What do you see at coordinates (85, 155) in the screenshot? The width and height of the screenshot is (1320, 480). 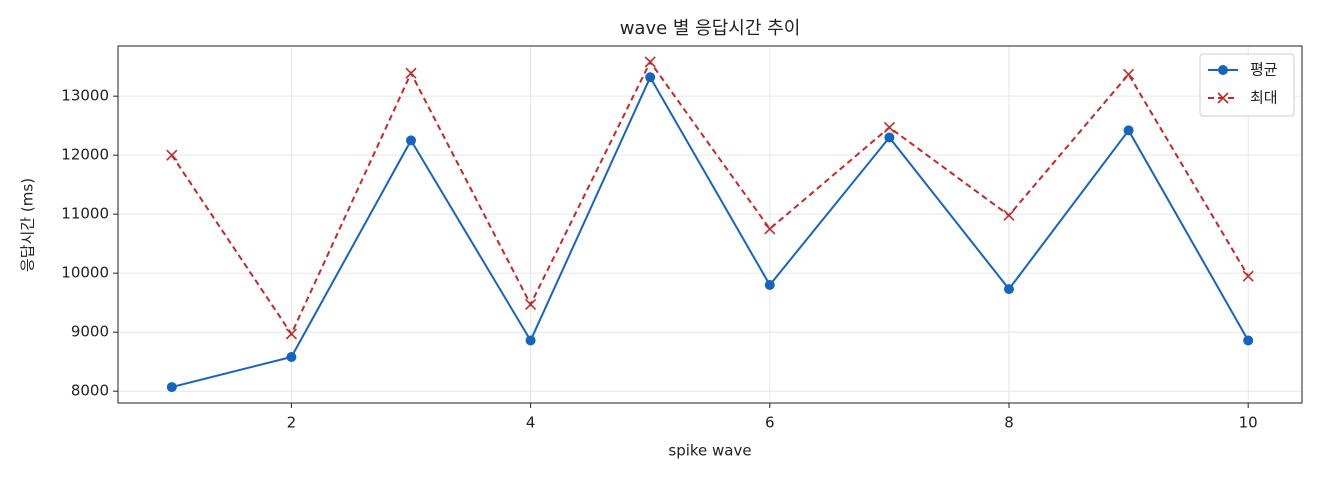 I see `y-tick-label: 12000` at bounding box center [85, 155].